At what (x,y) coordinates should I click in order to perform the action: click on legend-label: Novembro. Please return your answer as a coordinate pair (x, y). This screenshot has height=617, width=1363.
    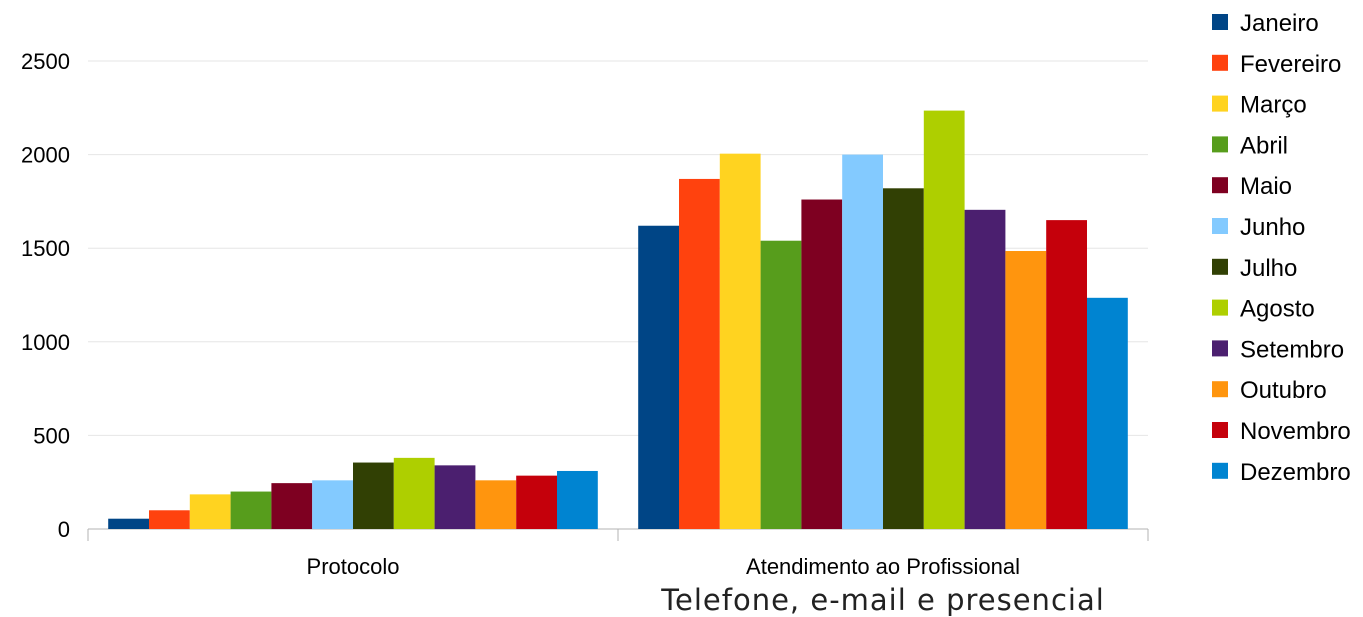
    Looking at the image, I should click on (1295, 431).